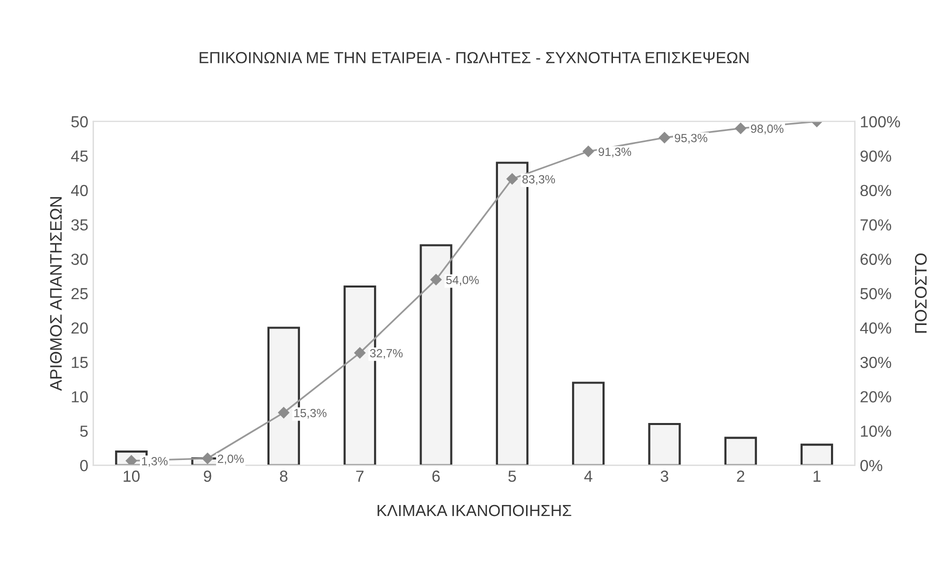 The image size is (952, 573). Describe the element at coordinates (310, 413) in the screenshot. I see `data-label: 15,3%` at that location.